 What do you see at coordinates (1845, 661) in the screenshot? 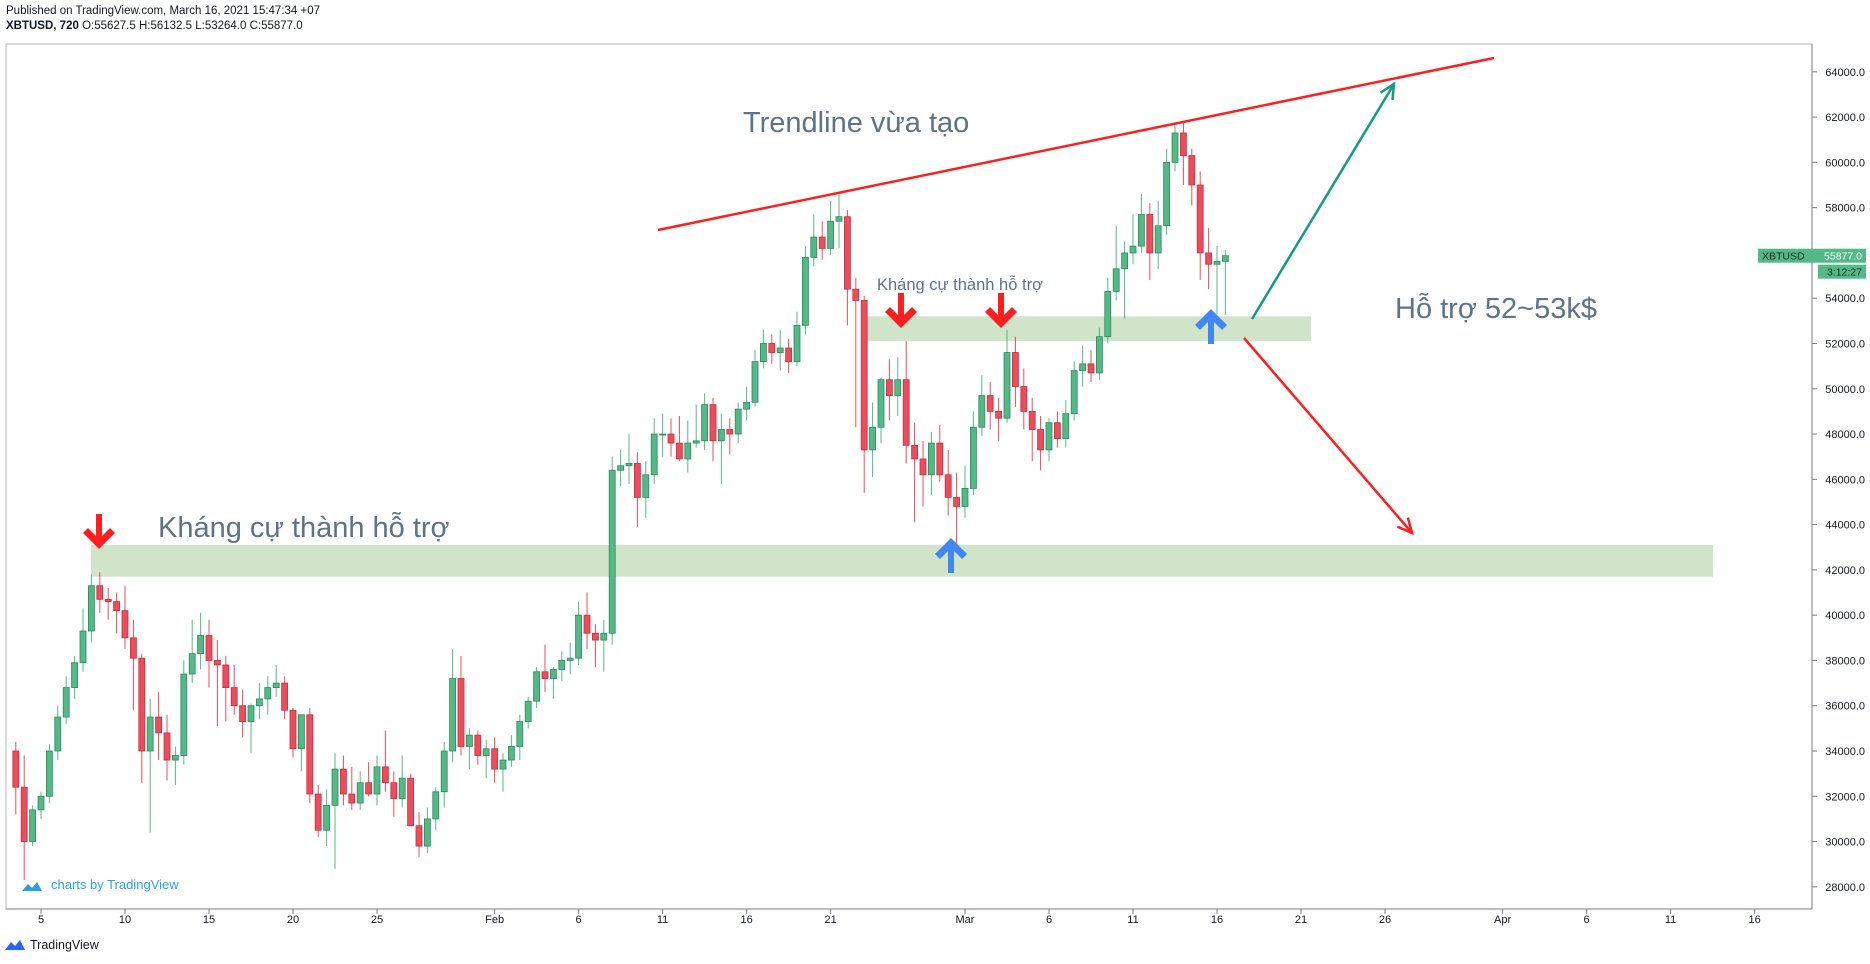
I see `y-tick-label: 38000.0` at bounding box center [1845, 661].